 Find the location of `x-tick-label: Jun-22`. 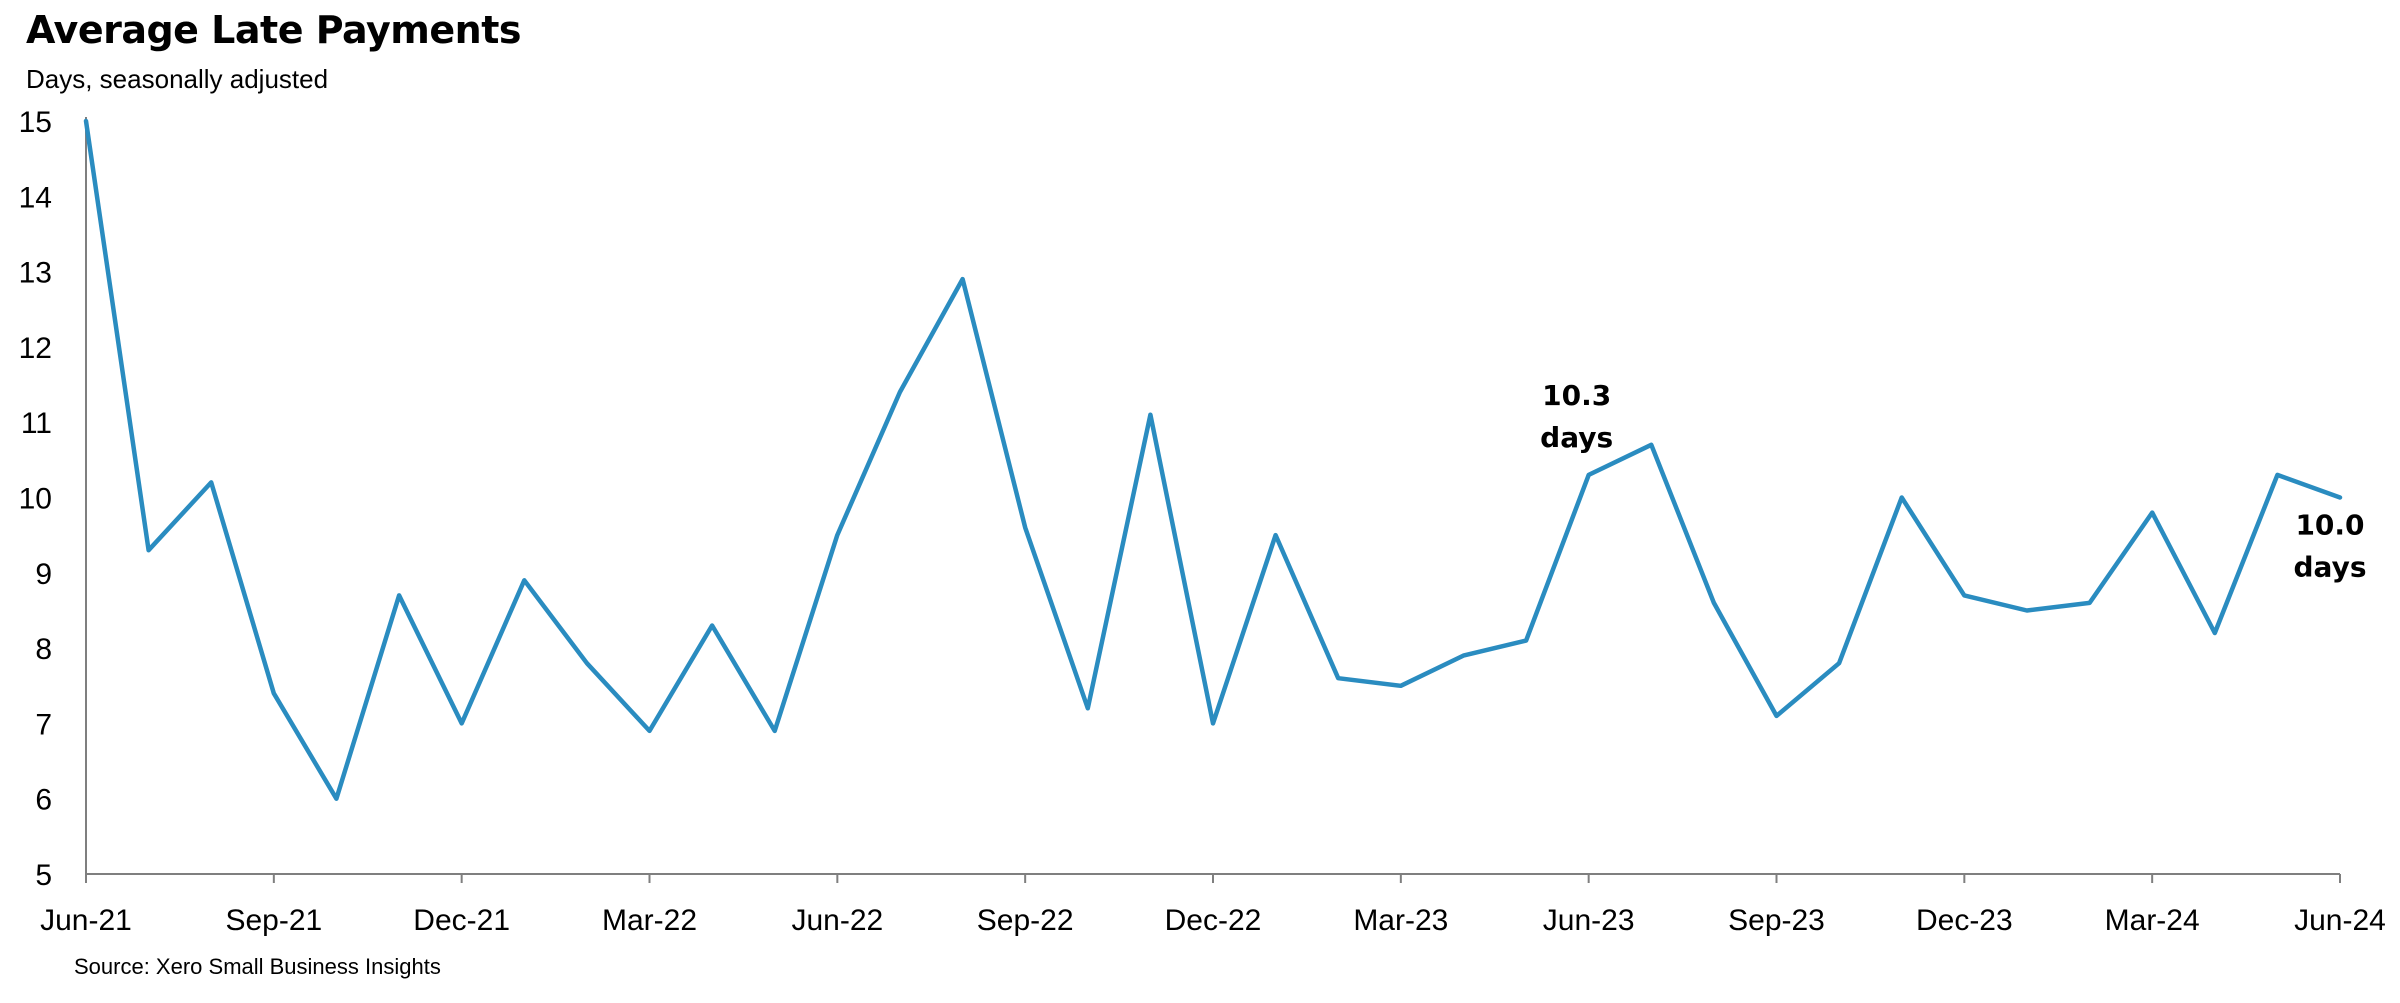

x-tick-label: Jun-22 is located at coordinates (837, 920).